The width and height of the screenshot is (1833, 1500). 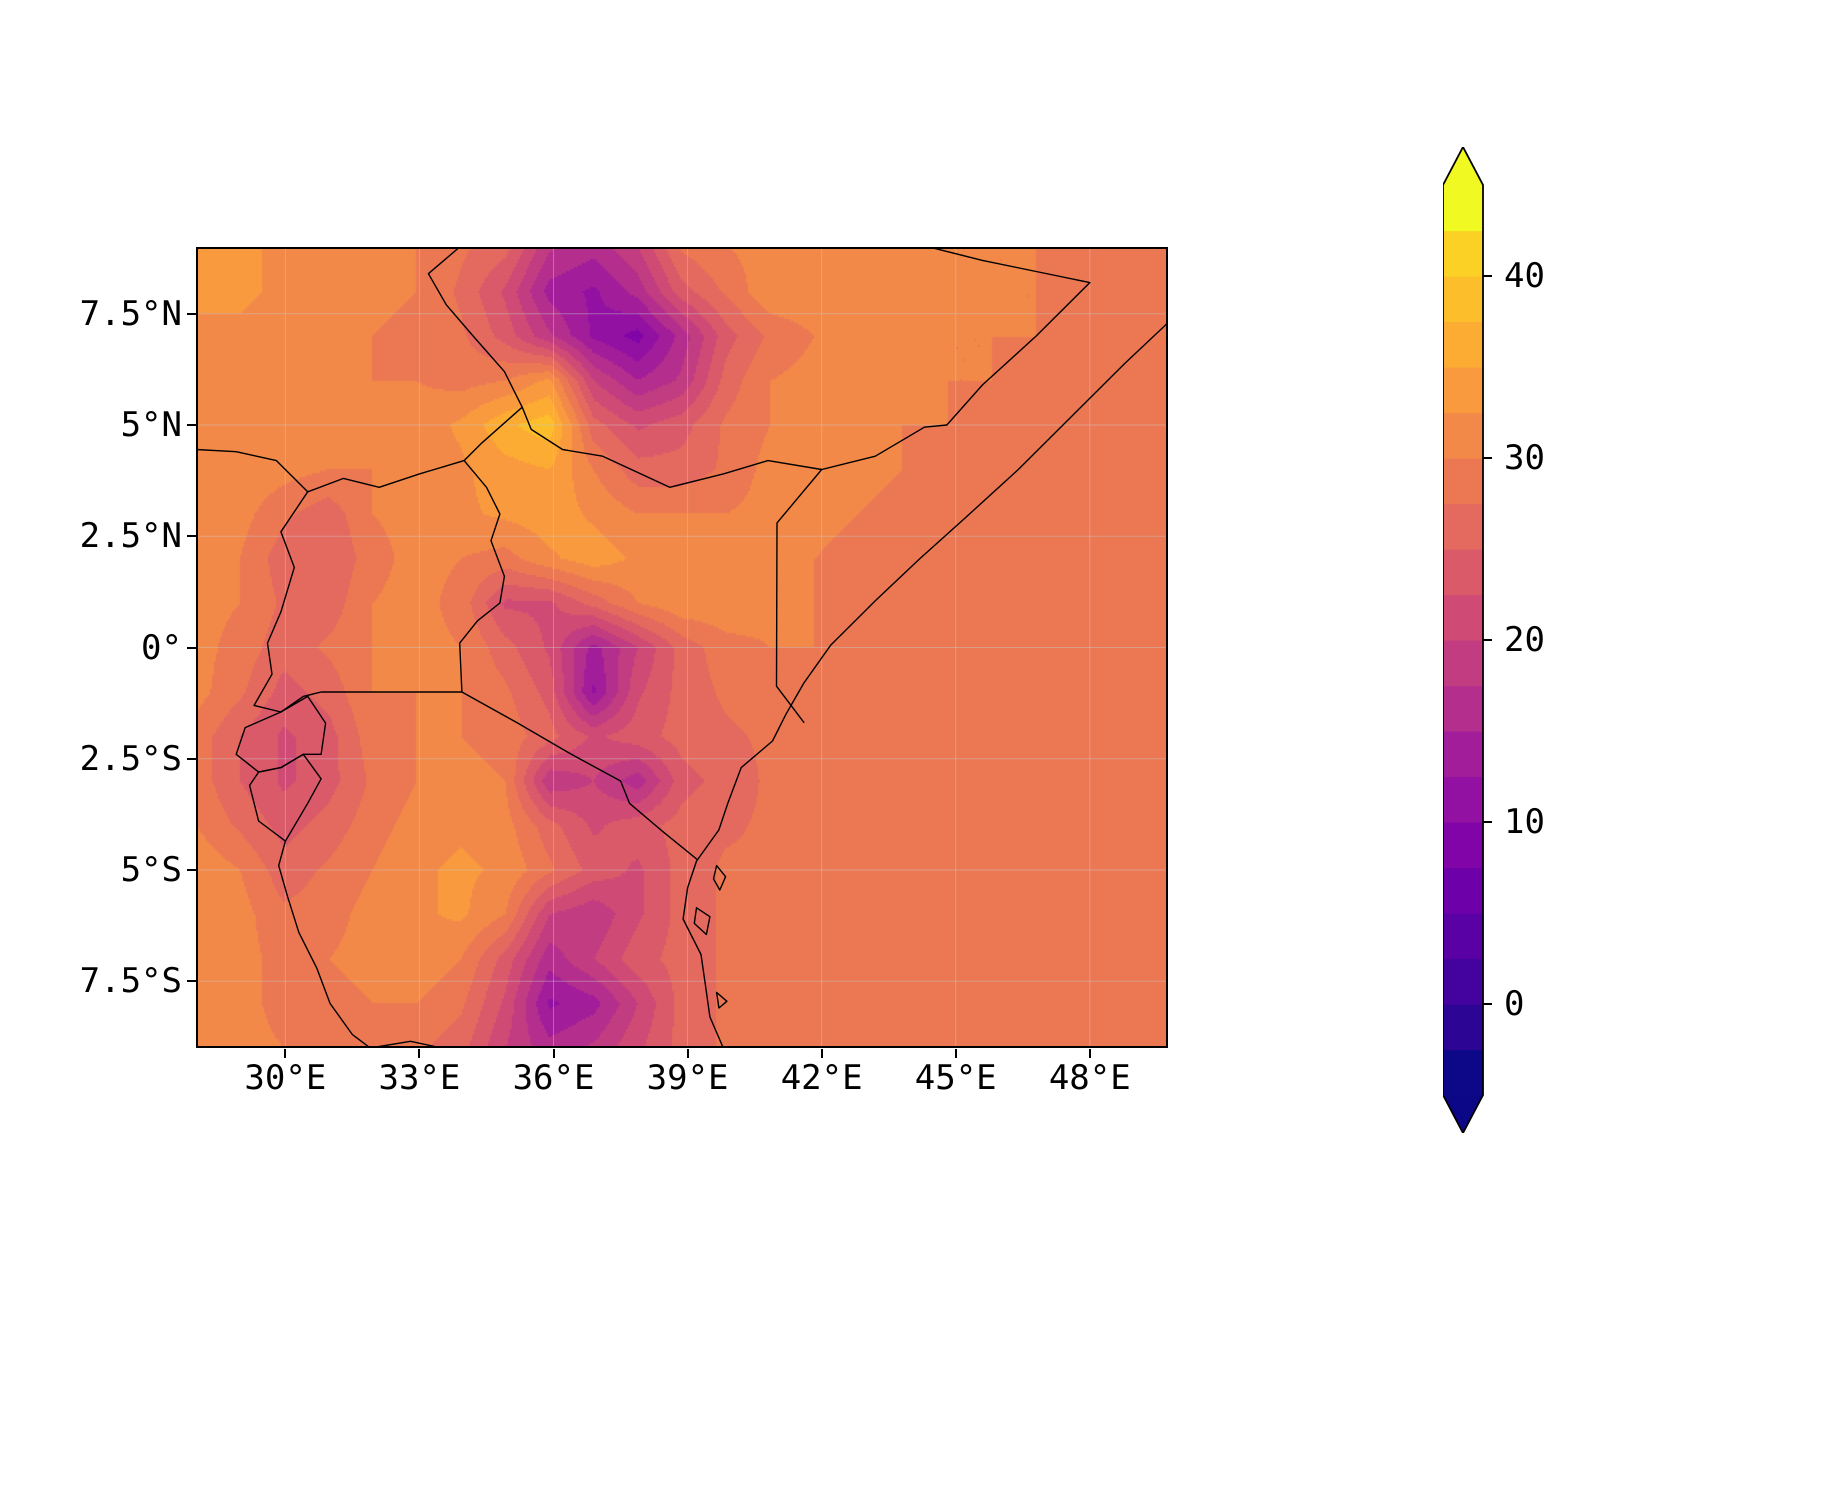 I want to click on y-tick-label: 5°S, so click(x=151, y=870).